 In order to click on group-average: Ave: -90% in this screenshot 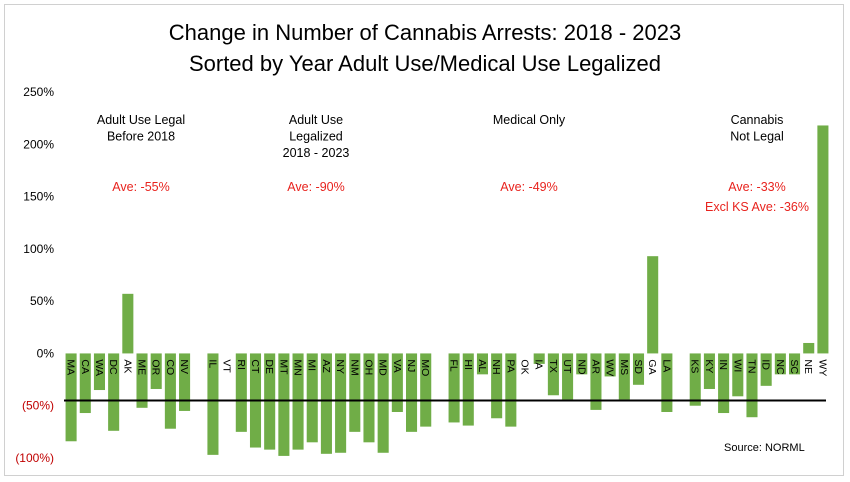, I will do `click(315, 187)`.